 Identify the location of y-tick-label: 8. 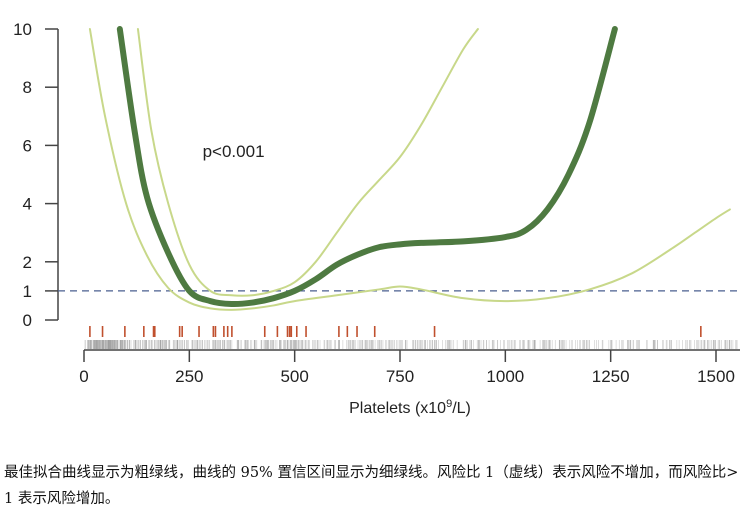
(27, 87).